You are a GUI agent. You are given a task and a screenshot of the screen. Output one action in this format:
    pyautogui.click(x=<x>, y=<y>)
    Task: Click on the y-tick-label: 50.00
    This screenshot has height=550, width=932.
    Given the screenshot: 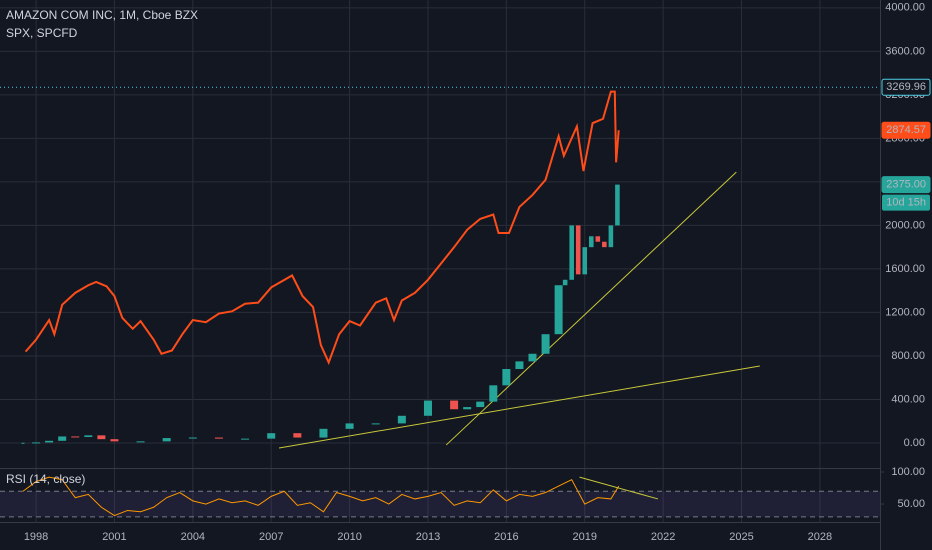 What is the action you would take?
    pyautogui.click(x=911, y=504)
    